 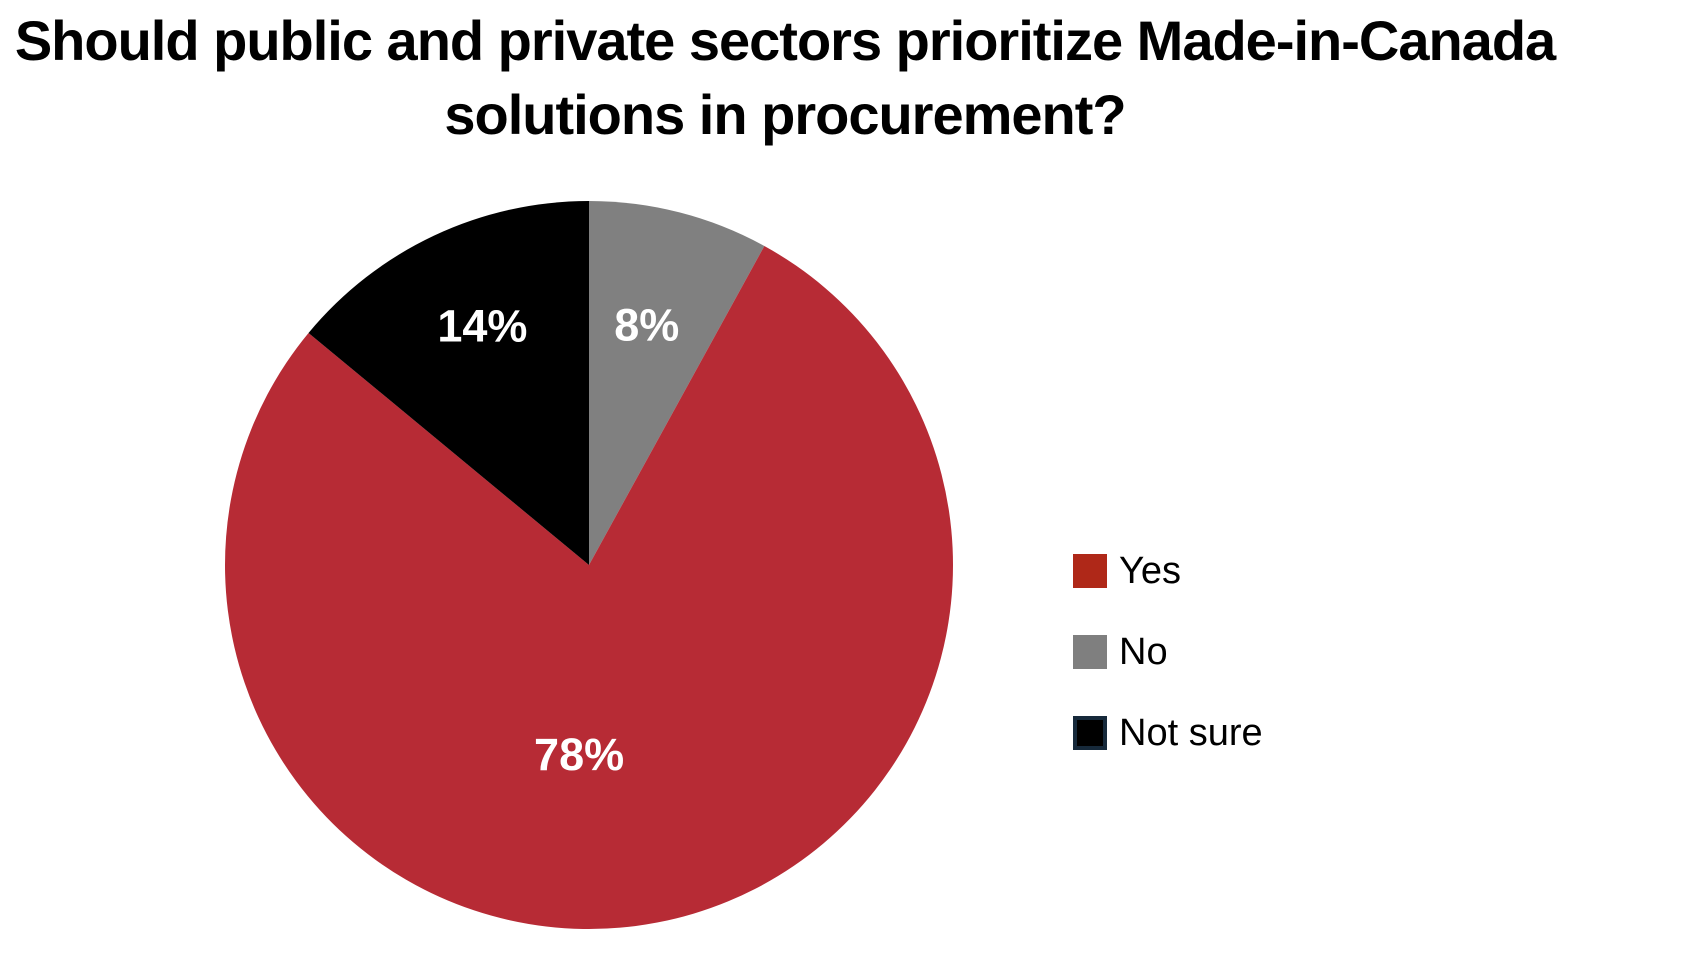 I want to click on pie-slice-not-sure, so click(x=448, y=383).